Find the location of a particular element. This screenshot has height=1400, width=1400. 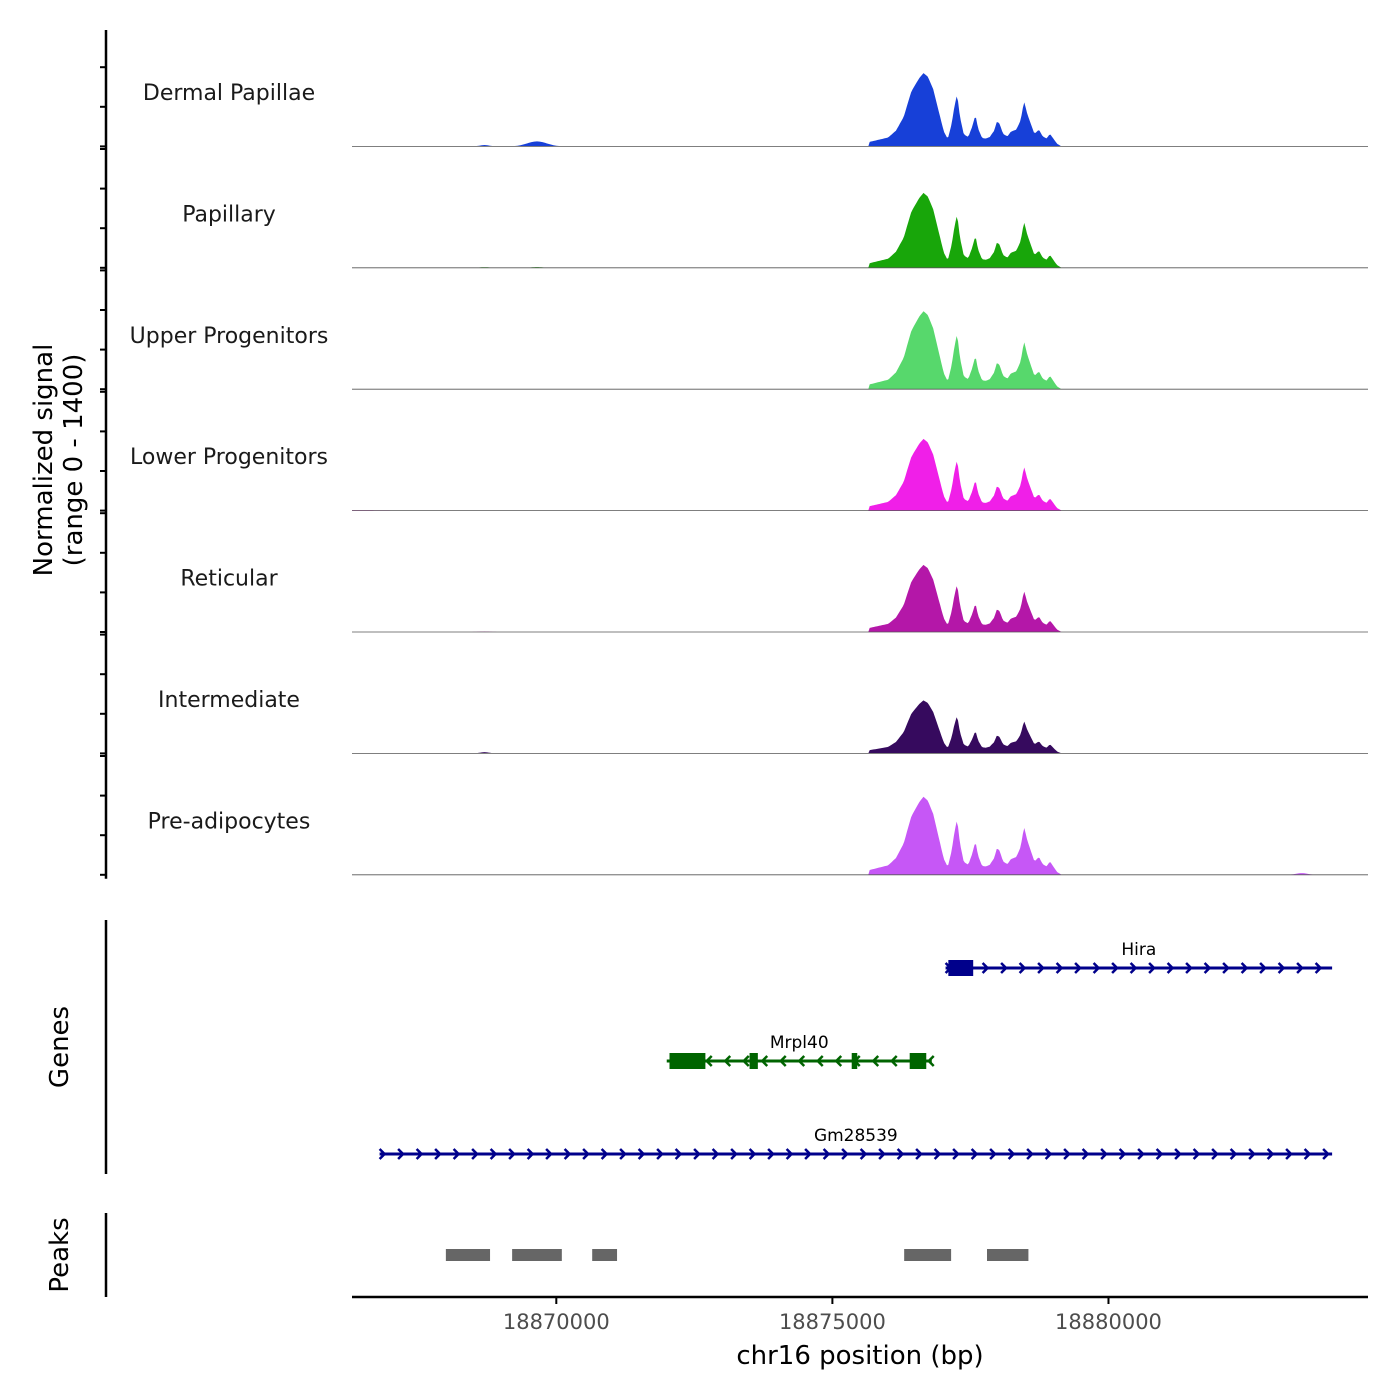

track-label-pre-adipocytes: Pre-adipocytes is located at coordinates (229, 821).